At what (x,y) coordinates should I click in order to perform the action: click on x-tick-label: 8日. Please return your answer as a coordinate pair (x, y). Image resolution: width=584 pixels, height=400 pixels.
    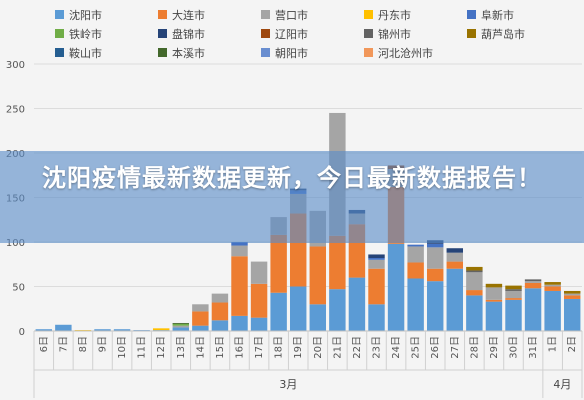
    Looking at the image, I should click on (83, 344).